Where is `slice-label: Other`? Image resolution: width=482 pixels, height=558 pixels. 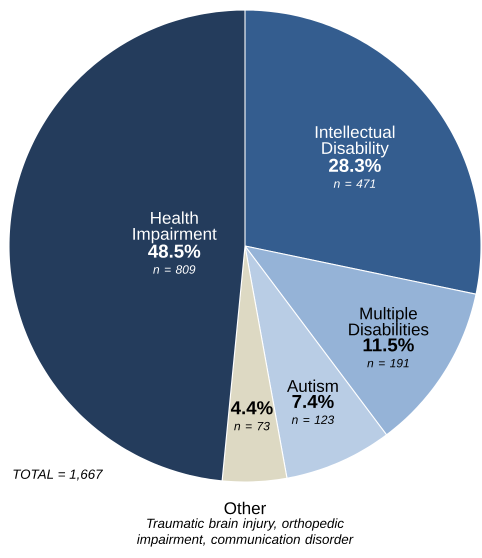 slice-label: Other is located at coordinates (245, 508).